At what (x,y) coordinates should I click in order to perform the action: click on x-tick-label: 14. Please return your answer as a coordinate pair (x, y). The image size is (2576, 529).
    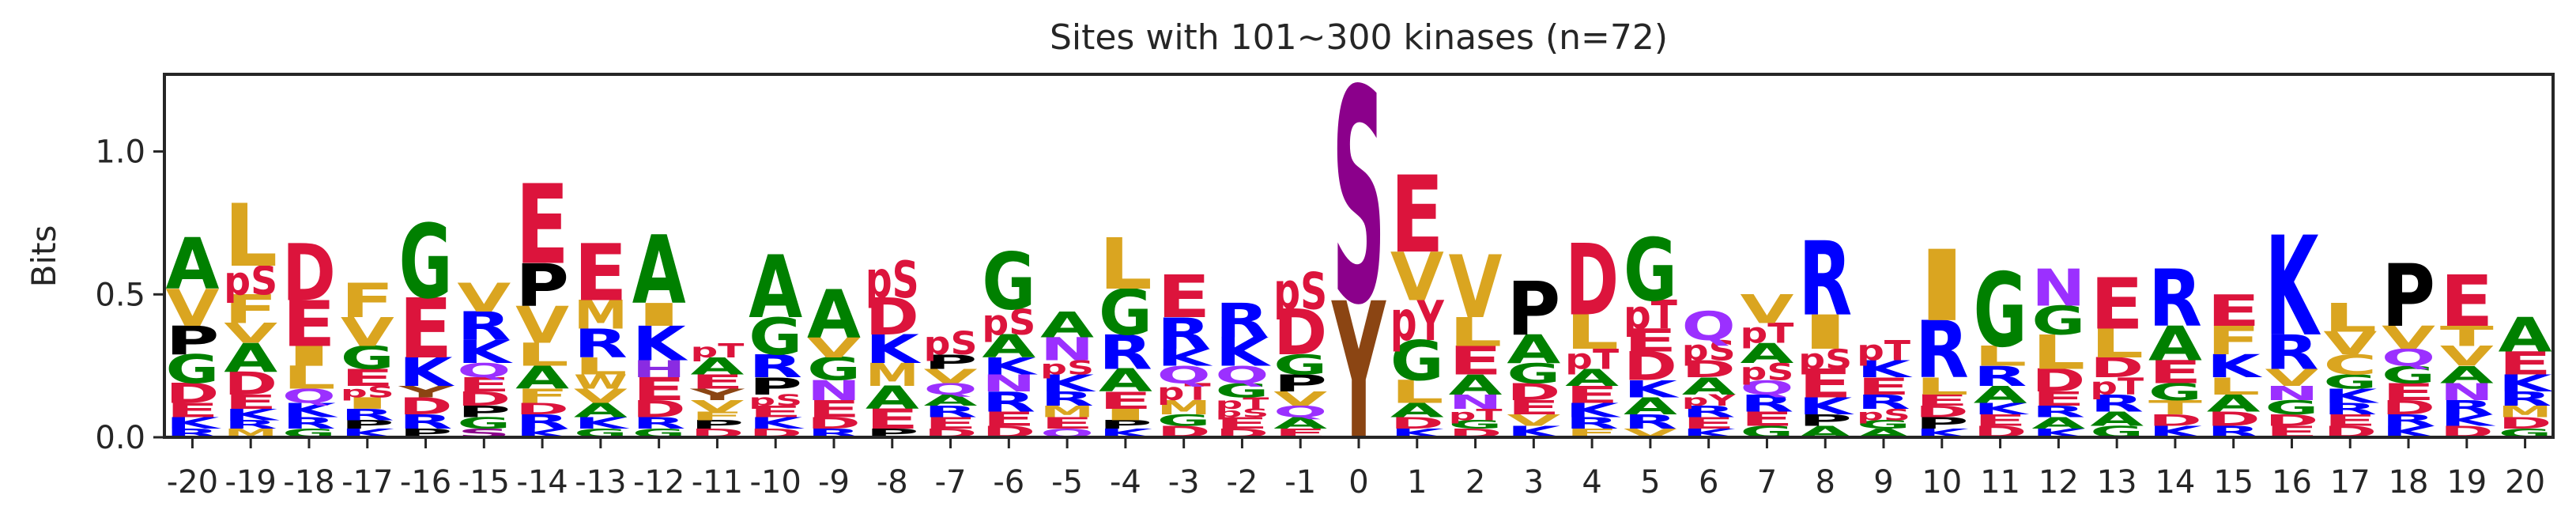
    Looking at the image, I should click on (2175, 482).